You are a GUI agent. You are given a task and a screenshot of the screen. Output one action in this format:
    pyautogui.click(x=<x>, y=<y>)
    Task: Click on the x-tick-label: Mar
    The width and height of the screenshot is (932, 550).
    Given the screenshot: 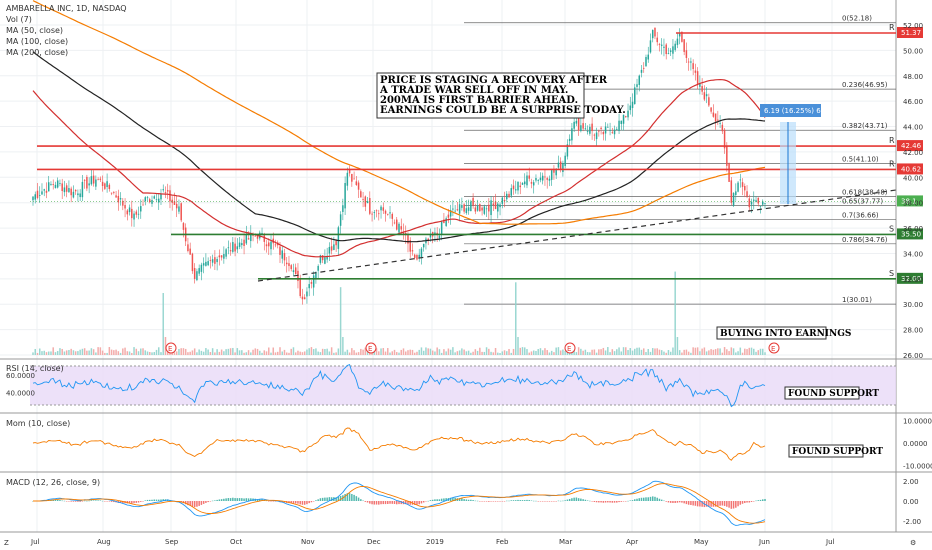 What is the action you would take?
    pyautogui.click(x=565, y=542)
    